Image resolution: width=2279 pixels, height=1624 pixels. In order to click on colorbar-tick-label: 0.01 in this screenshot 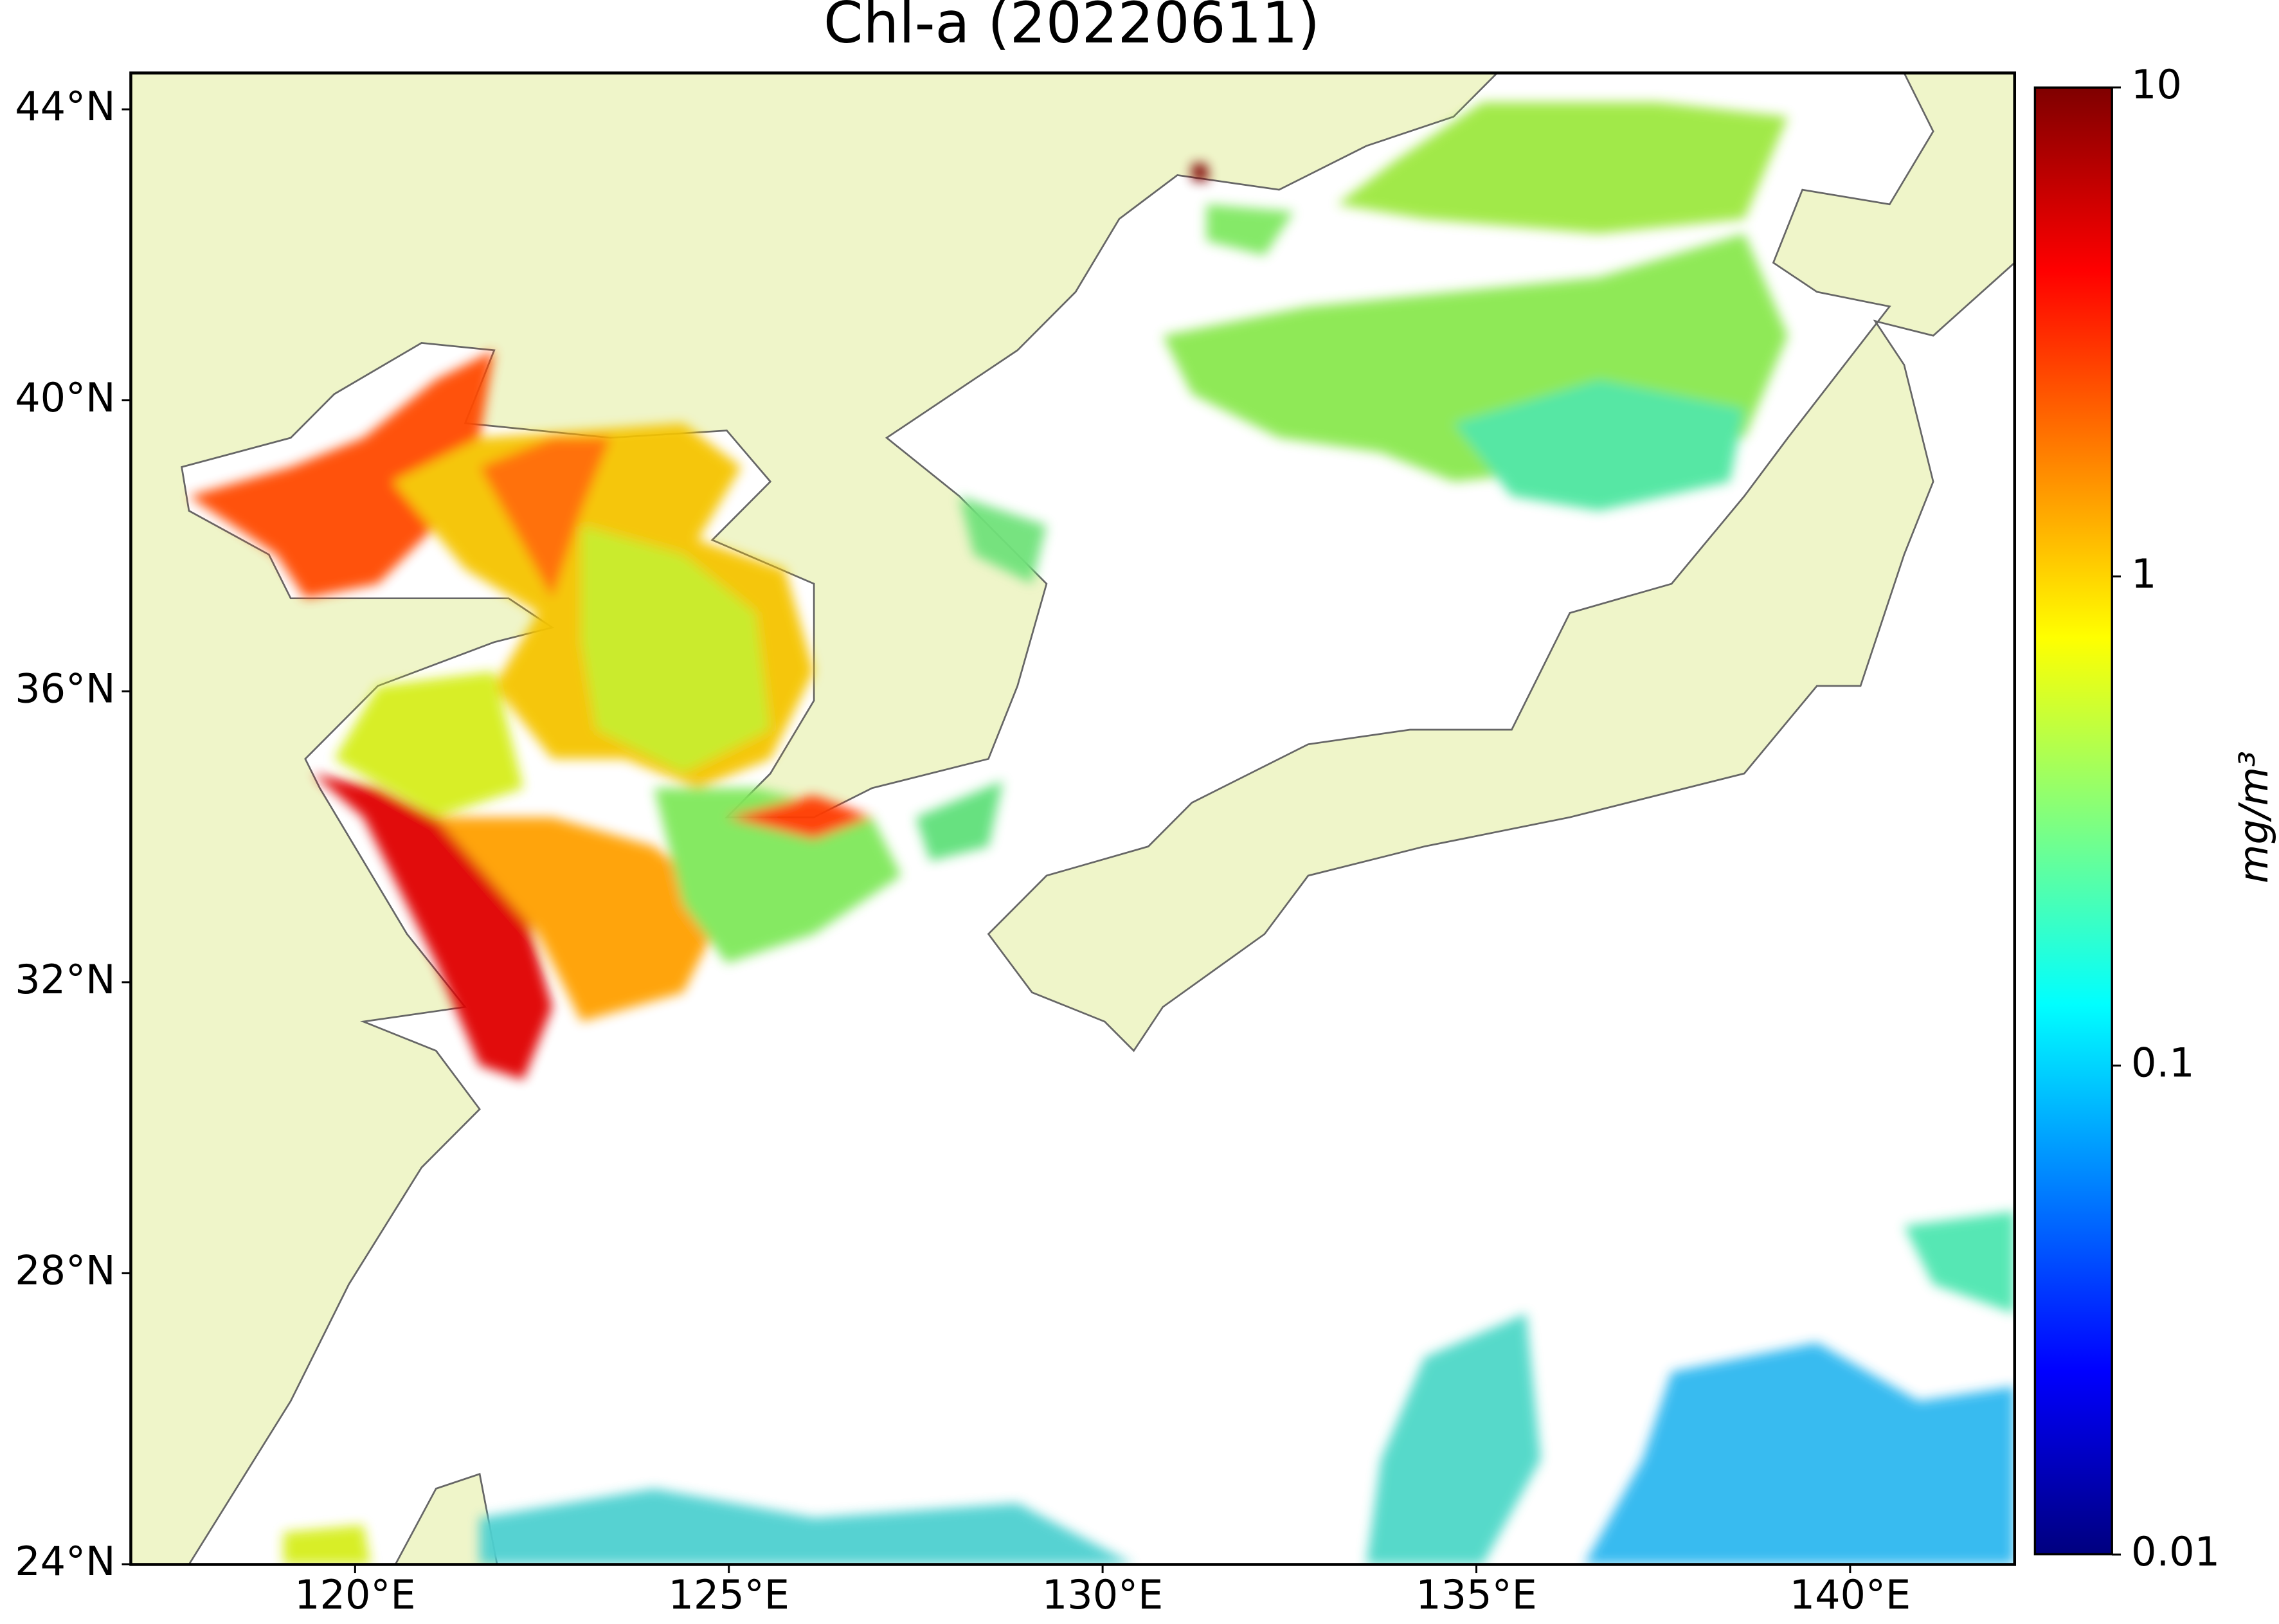, I will do `click(2175, 1552)`.